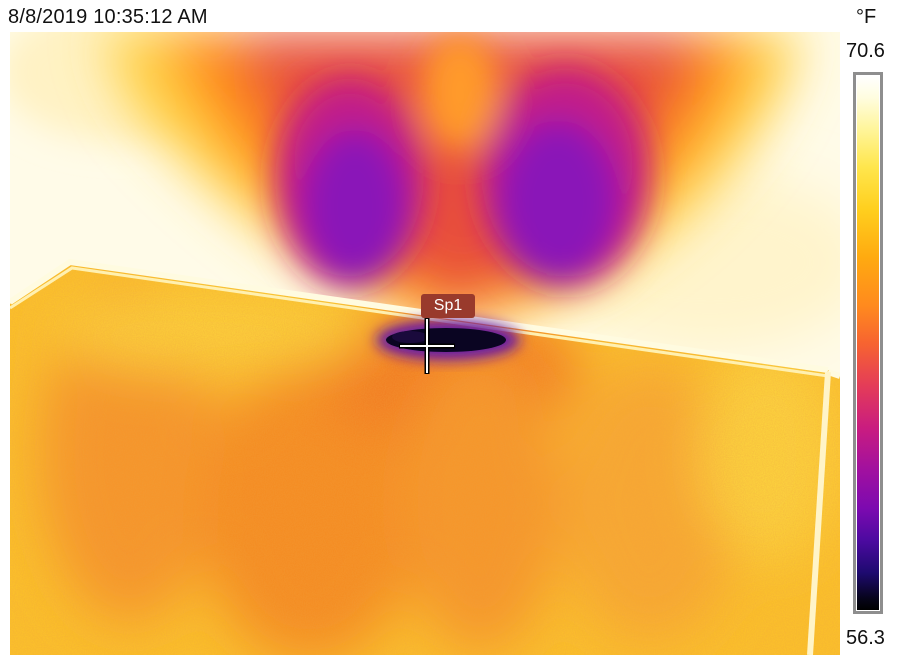 This screenshot has width=912, height=655. Describe the element at coordinates (865, 638) in the screenshot. I see `scale-min-value: 56.3` at that location.